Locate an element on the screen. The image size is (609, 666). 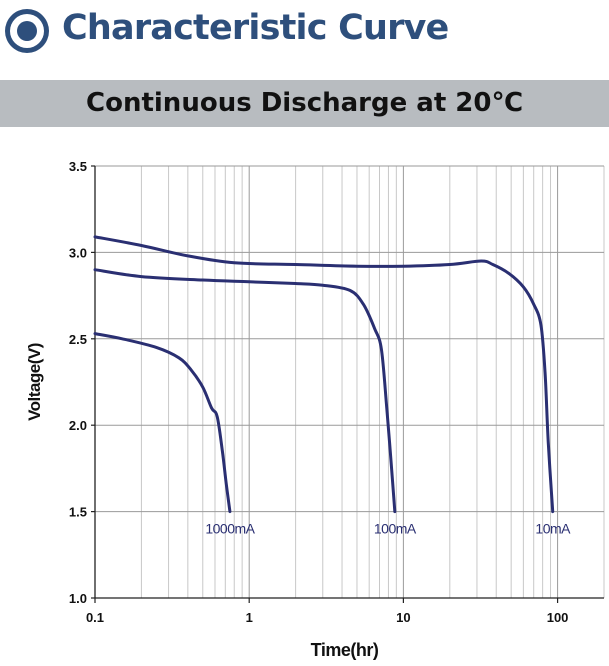
chart-subtitle: Continuous Discharge at 20℃ is located at coordinates (304, 103).